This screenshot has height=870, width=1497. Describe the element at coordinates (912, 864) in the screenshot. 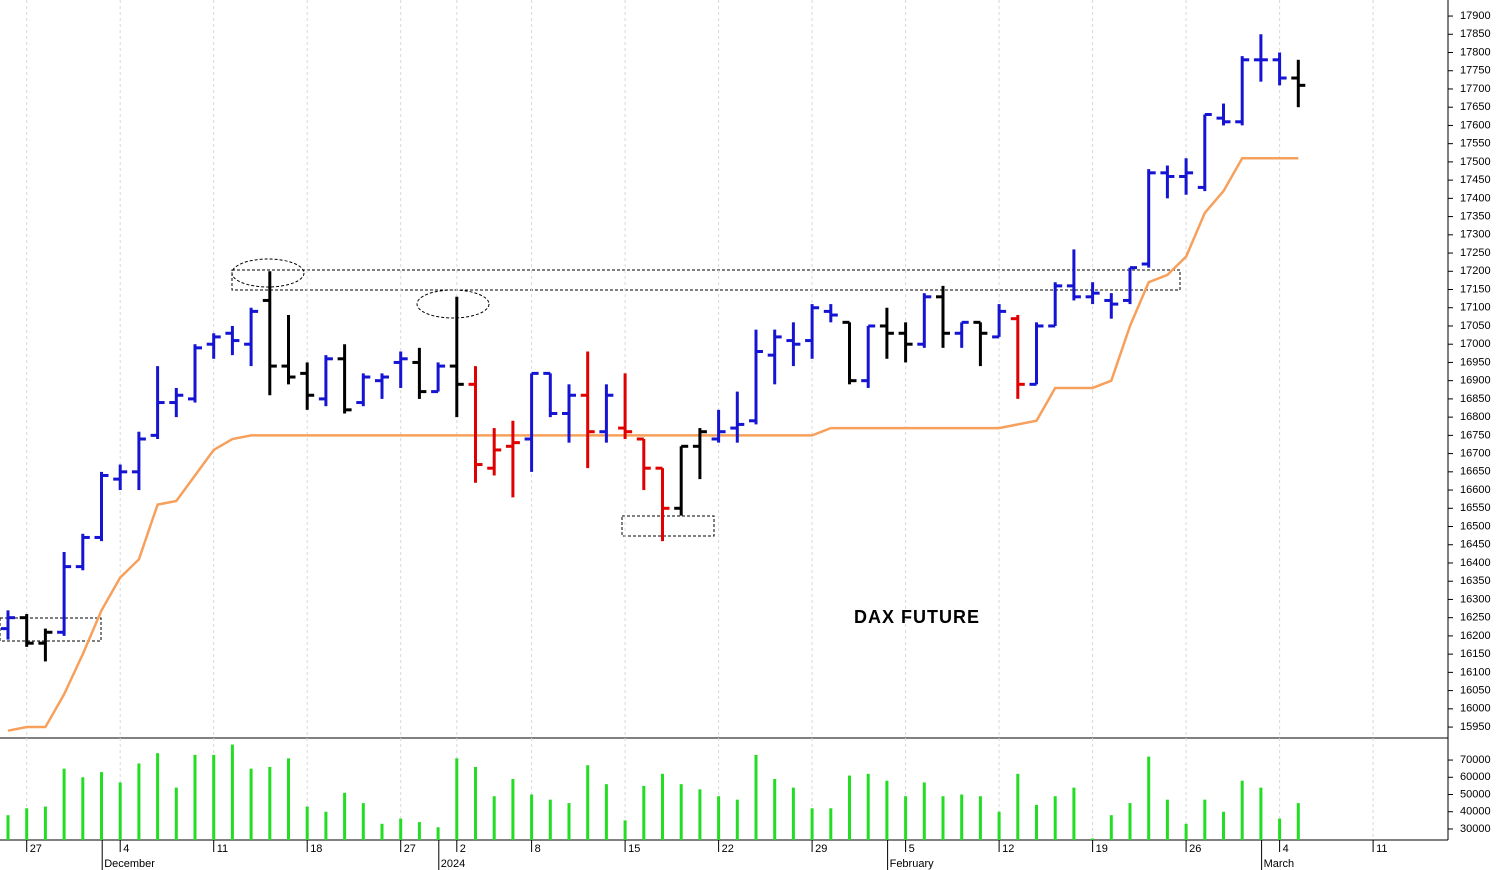

I see `month-label: February` at that location.